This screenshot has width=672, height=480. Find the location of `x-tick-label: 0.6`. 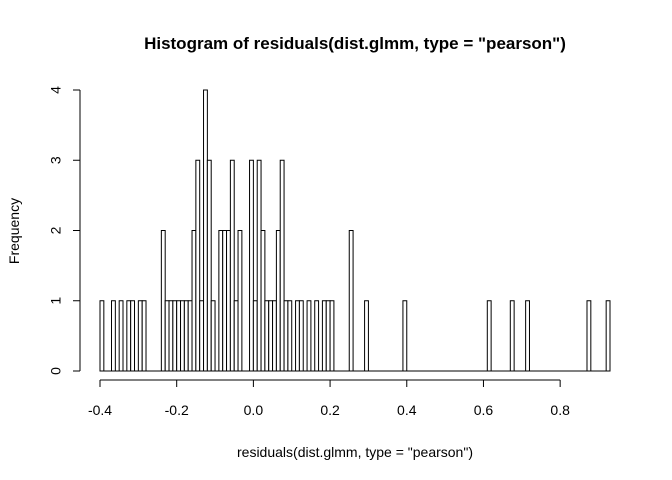

x-tick-label: 0.6 is located at coordinates (484, 410).